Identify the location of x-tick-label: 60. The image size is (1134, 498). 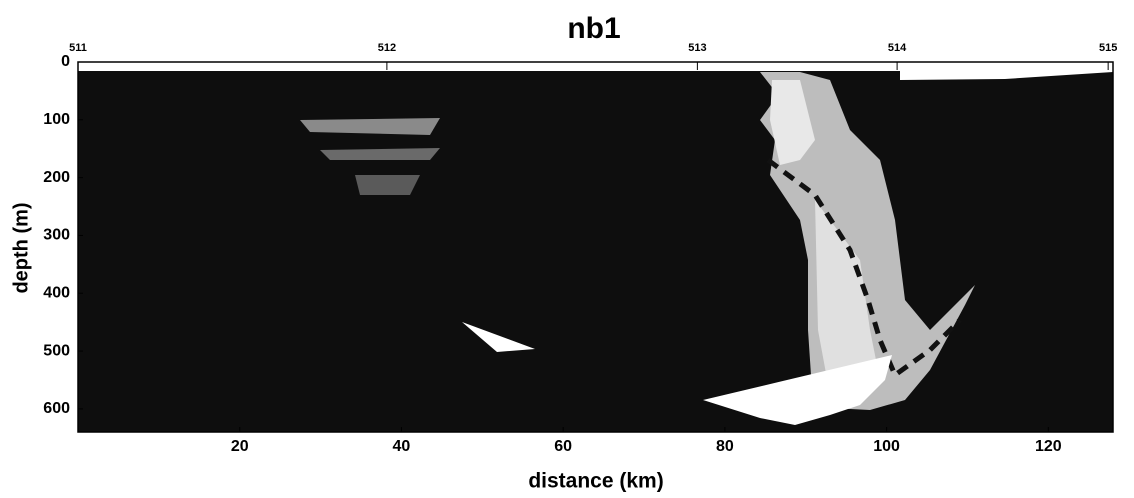
(563, 446).